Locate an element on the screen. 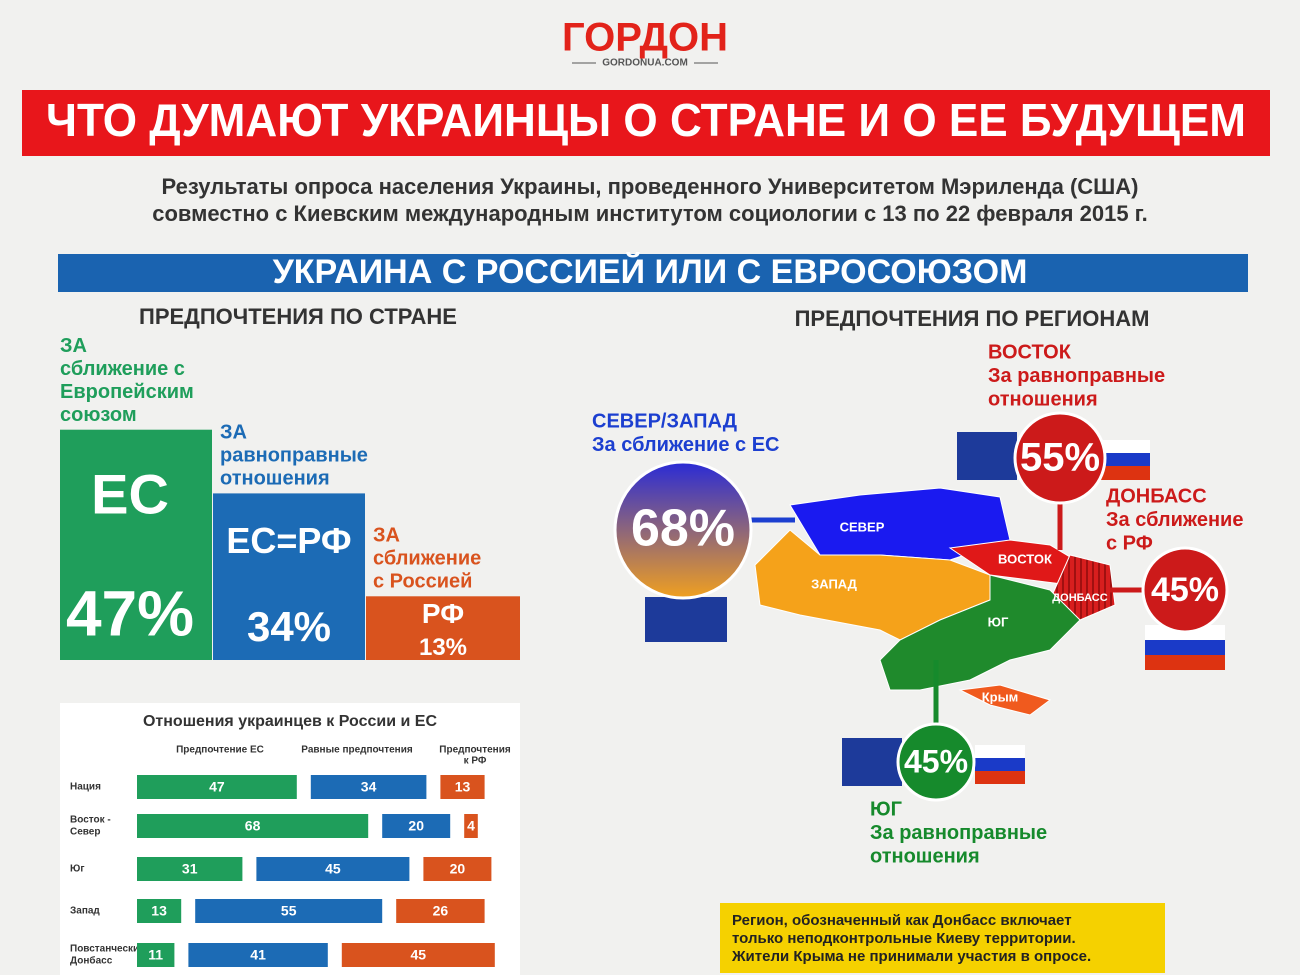 Image resolution: width=1300 pixels, height=975 pixels. row-label: Восток - is located at coordinates (90, 820).